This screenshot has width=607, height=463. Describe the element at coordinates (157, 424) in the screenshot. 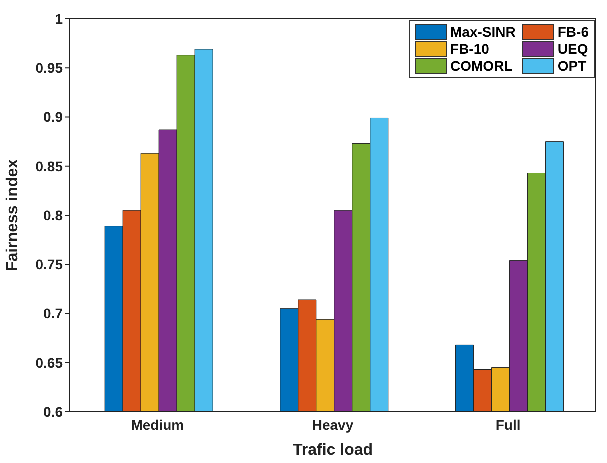

I see `x-tick-label: Medium` at that location.